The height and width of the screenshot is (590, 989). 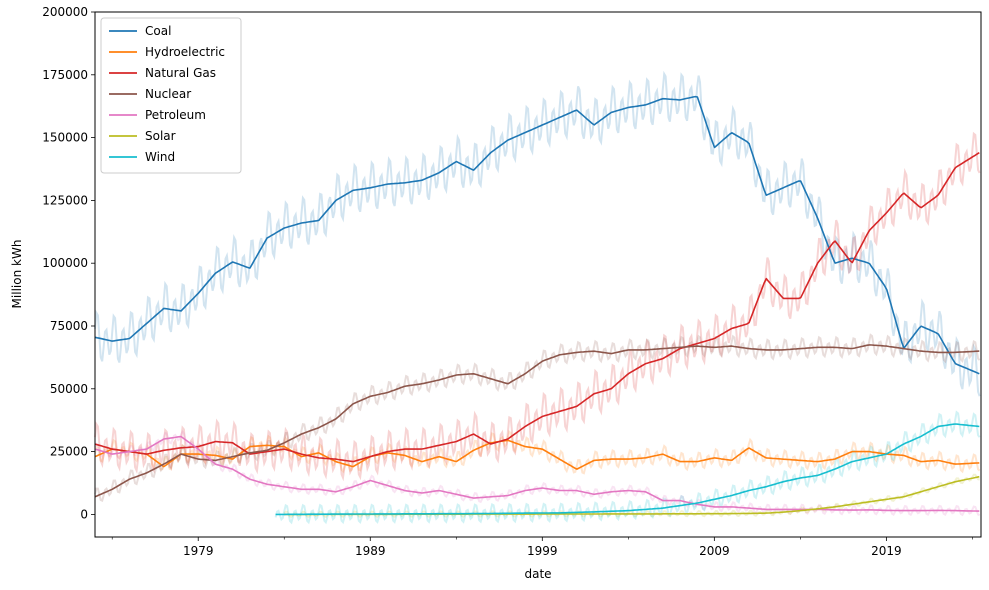 I want to click on legend-label-solar: Solar, so click(x=160, y=136).